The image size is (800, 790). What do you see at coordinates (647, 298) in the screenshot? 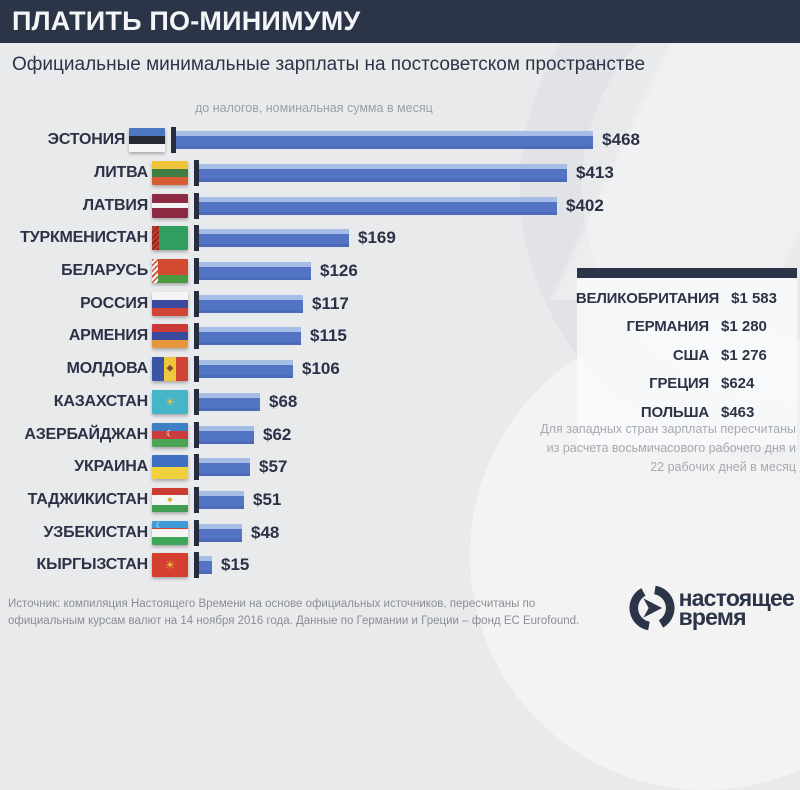
I see `panel-country-name: ВЕЛИКОБРИТАНИЯ` at bounding box center [647, 298].